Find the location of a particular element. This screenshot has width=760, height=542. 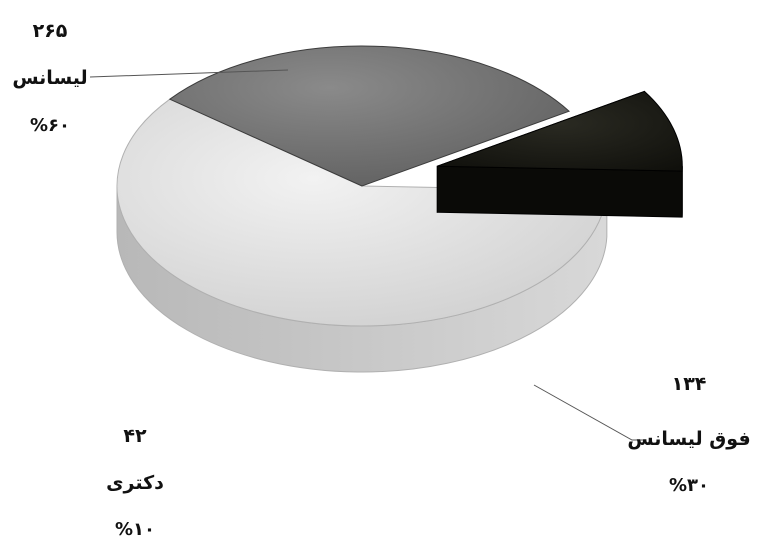

slice-value-label: ۱۳۴ is located at coordinates (689, 384).